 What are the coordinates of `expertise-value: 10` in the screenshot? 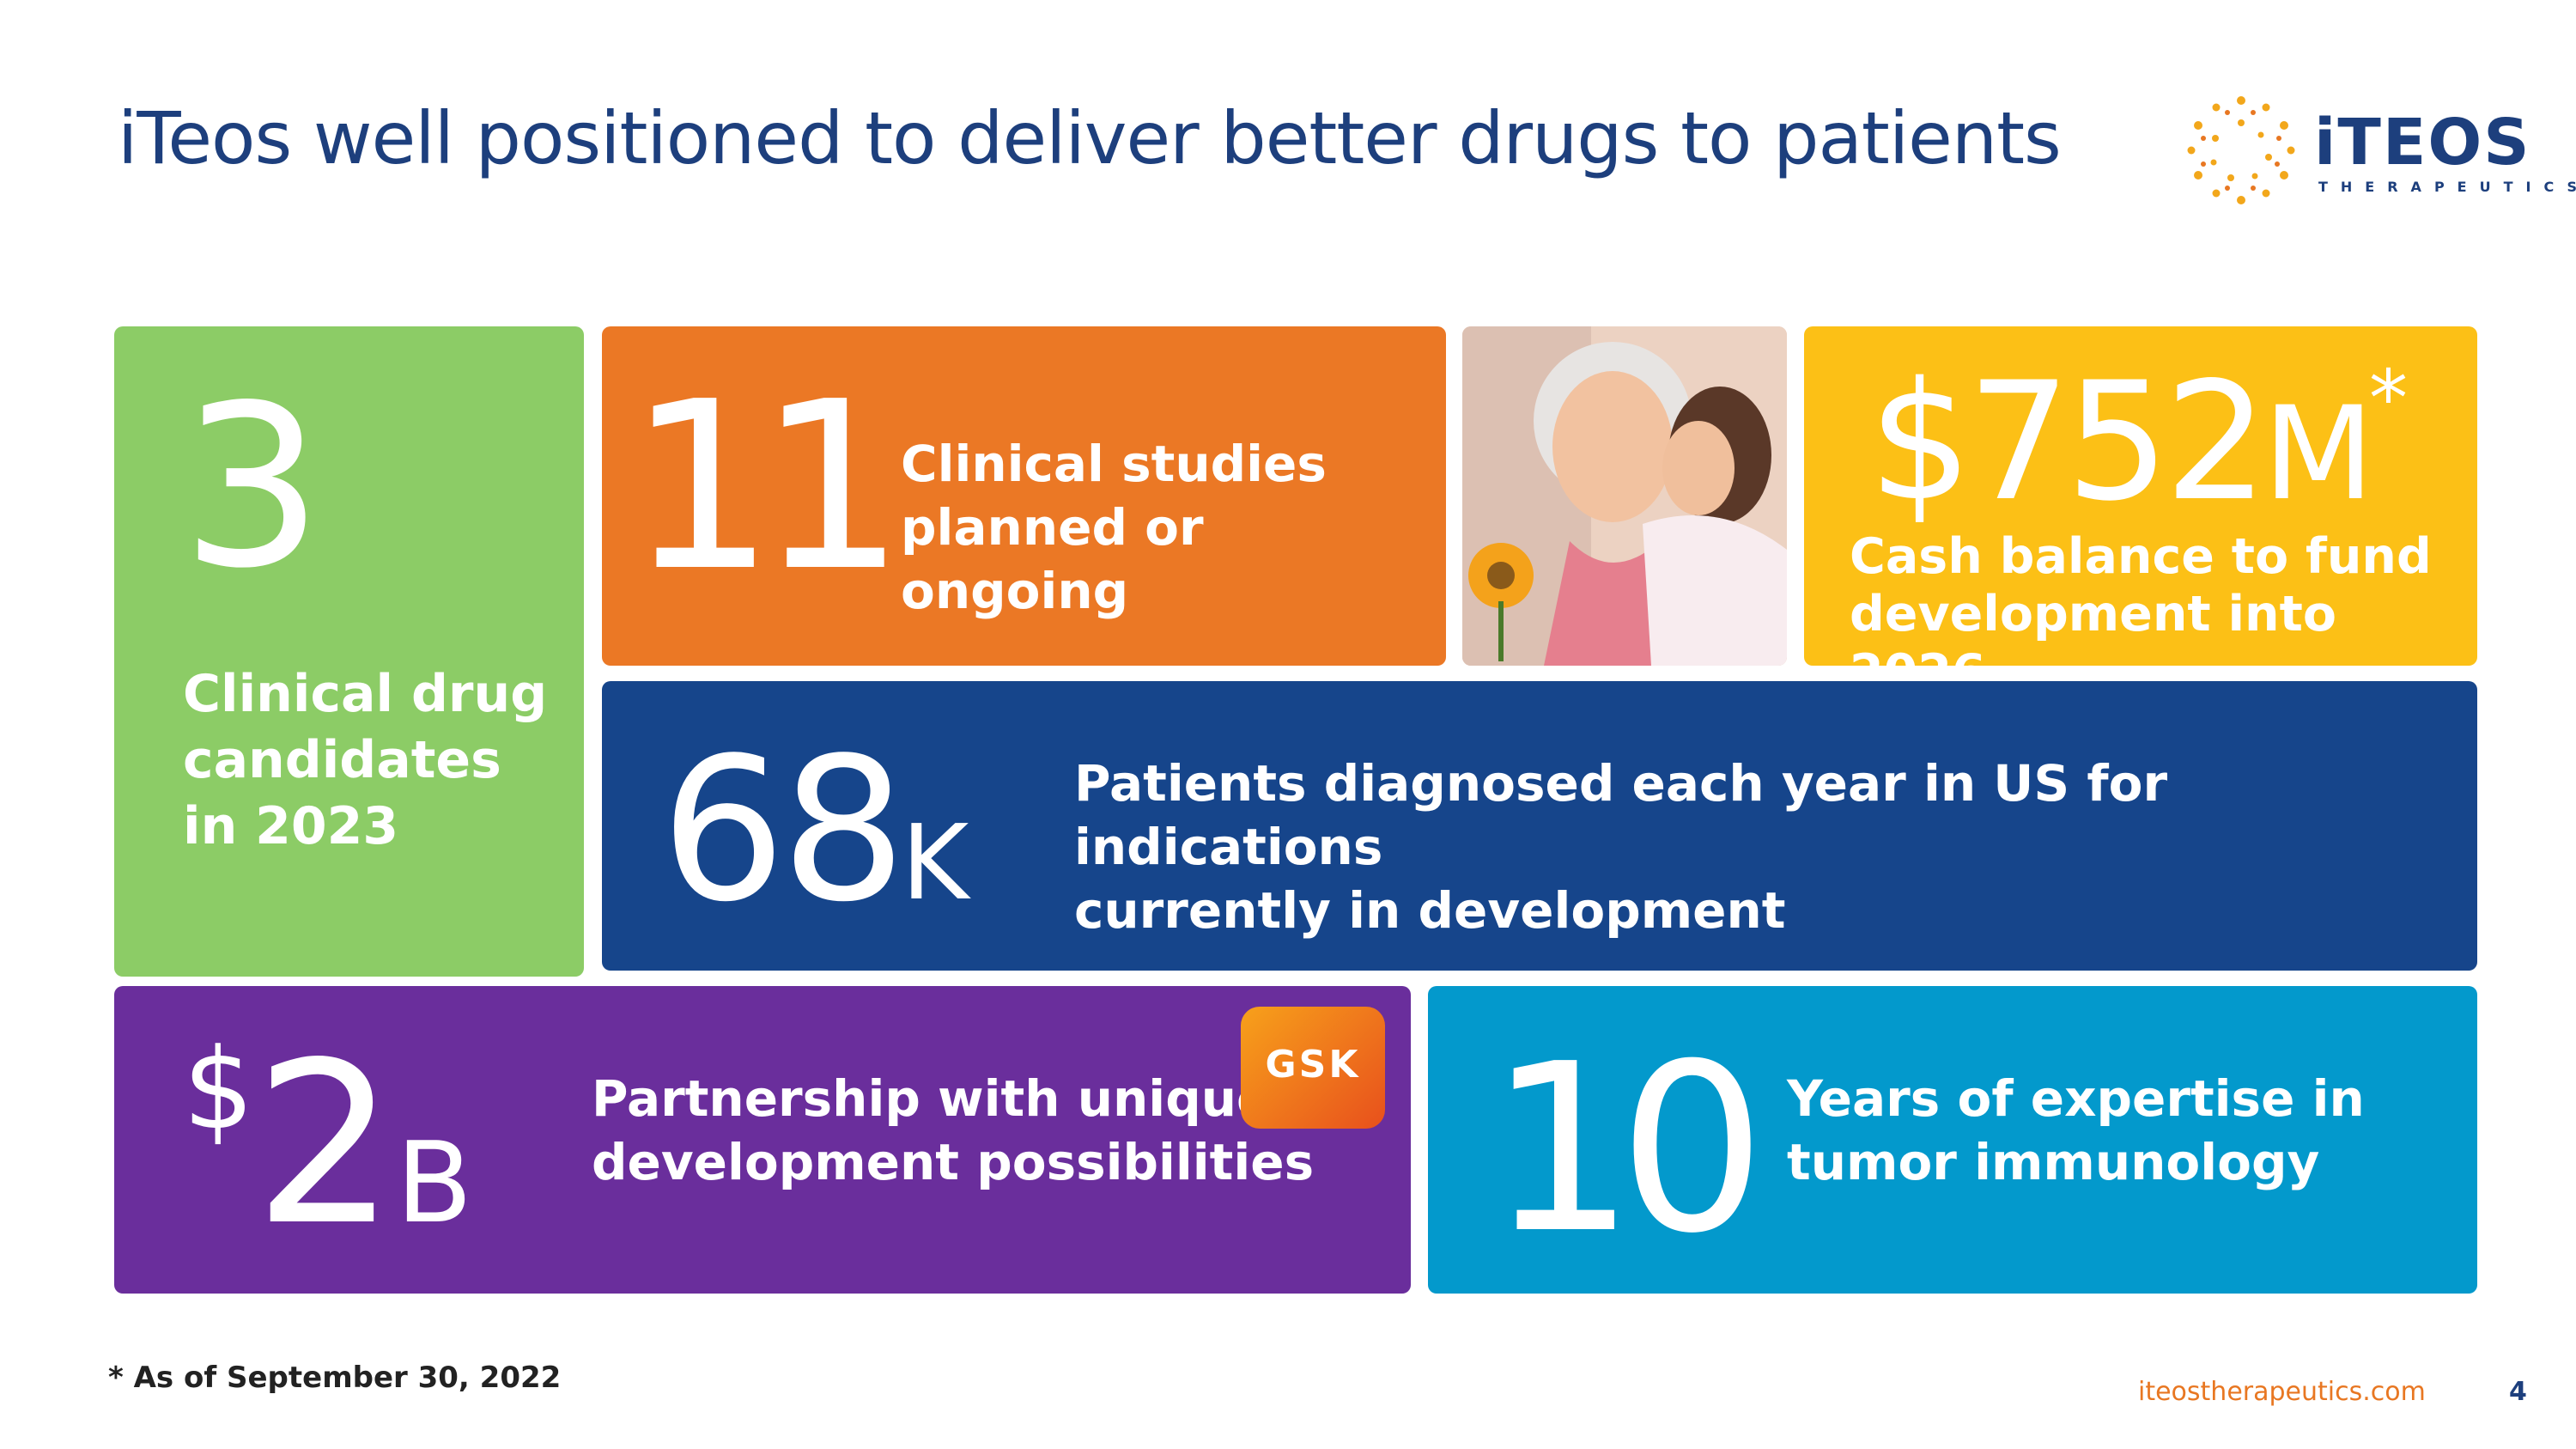 It's located at (1627, 1149).